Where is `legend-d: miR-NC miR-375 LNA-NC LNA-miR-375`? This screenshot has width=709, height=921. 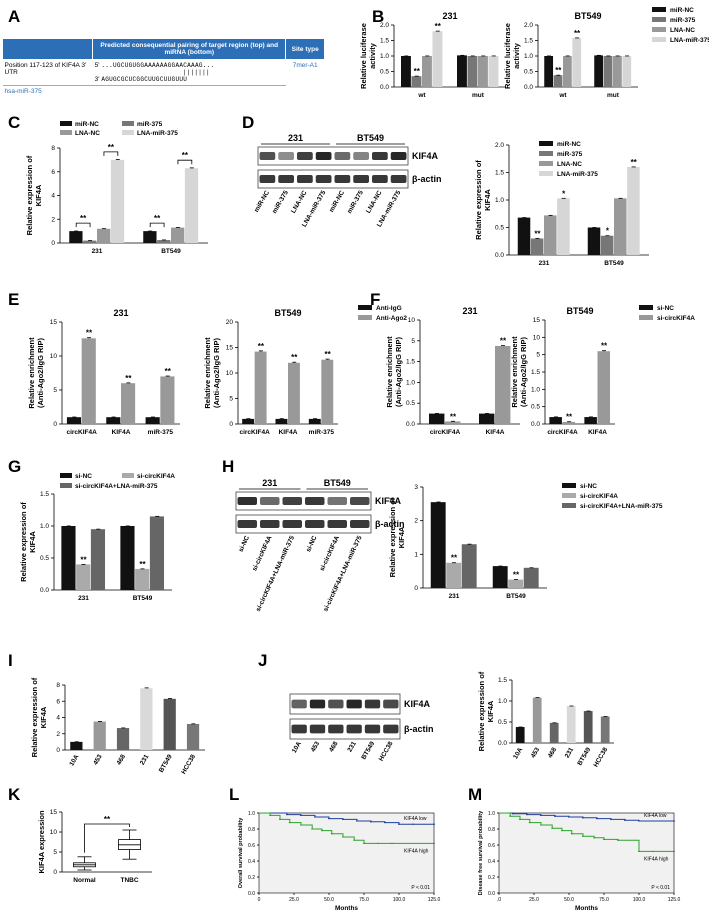 legend-d: miR-NC miR-375 LNA-NC LNA-miR-375 is located at coordinates (568, 159).